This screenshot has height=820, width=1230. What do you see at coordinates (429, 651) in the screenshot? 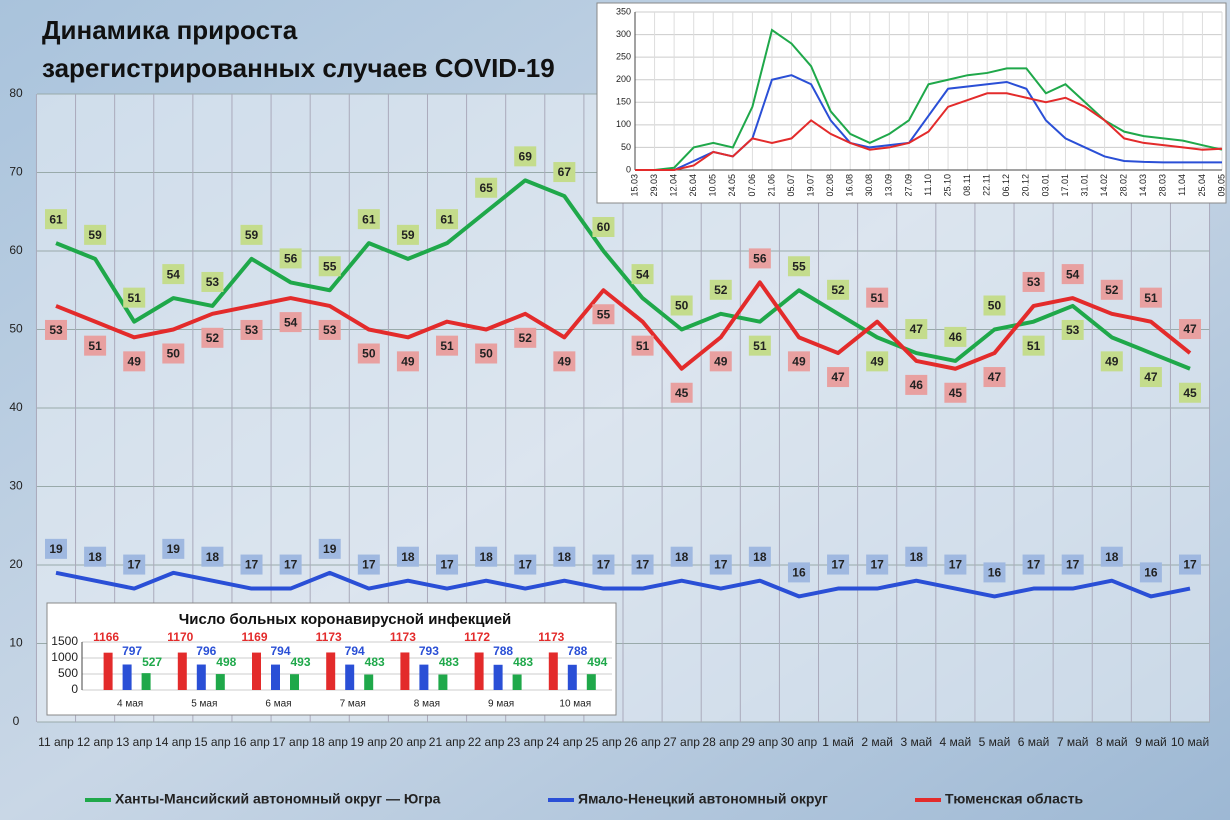
I see `value-label: 793` at bounding box center [429, 651].